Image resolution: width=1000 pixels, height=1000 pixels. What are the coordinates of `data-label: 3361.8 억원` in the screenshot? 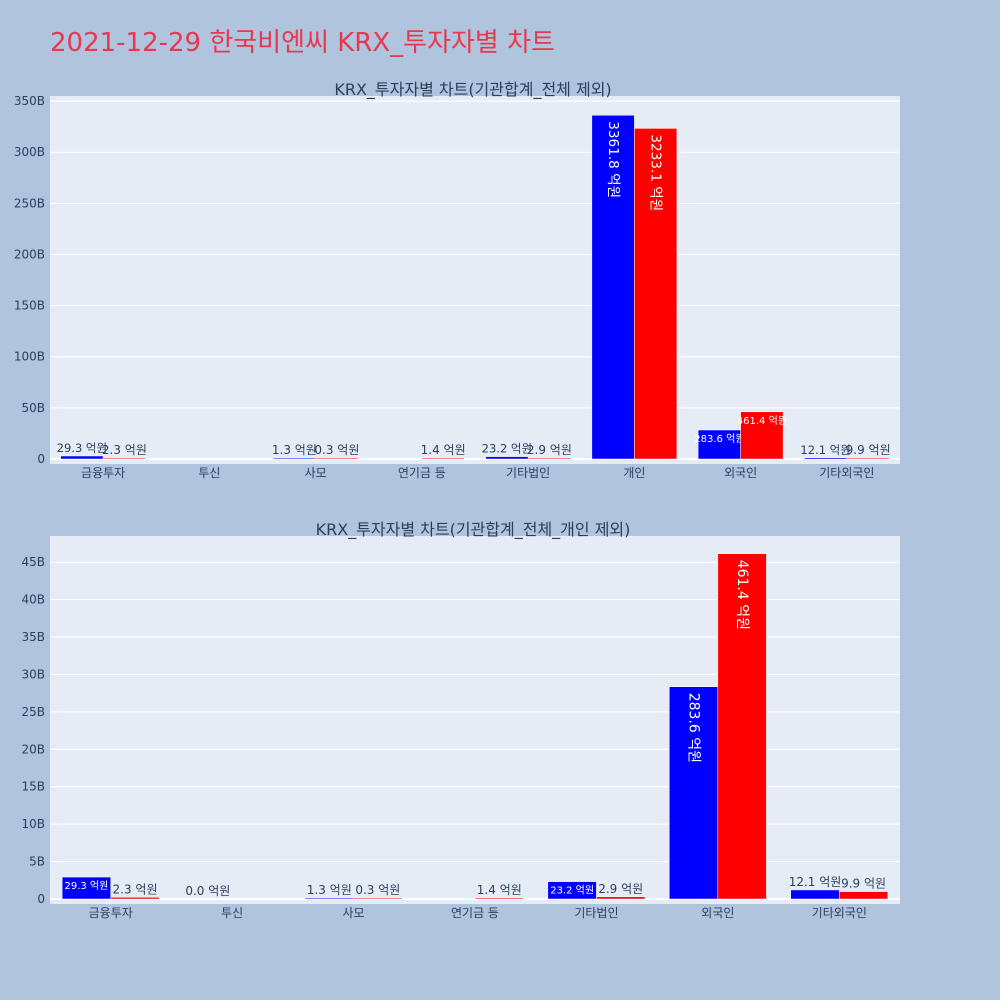 It's located at (613, 159).